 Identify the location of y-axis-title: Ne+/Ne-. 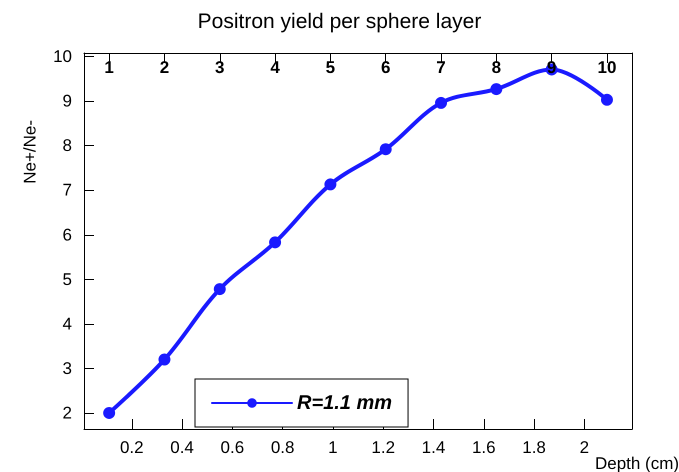
(30, 152).